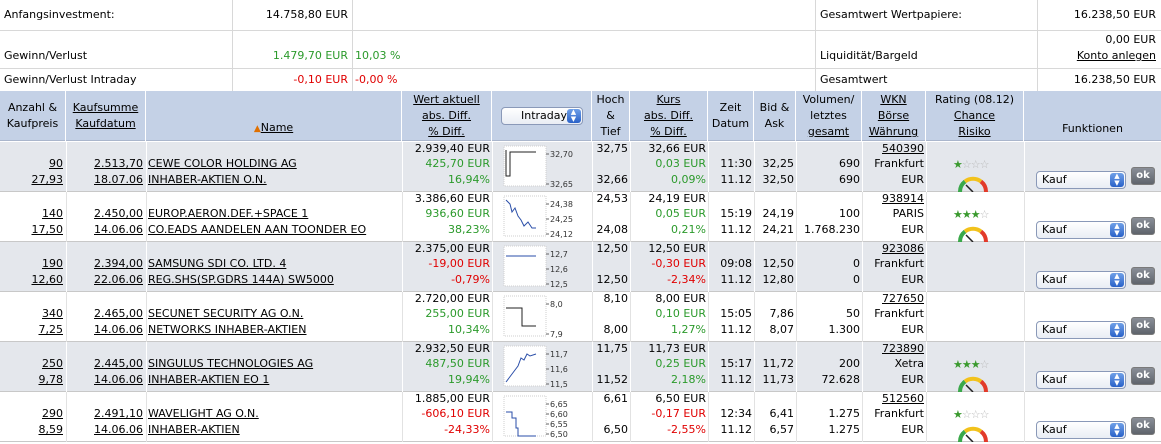 The image size is (1161, 444). Describe the element at coordinates (231, 363) in the screenshot. I see `security-name-link: SINGULUS TECHNOLOGIES AG` at that location.